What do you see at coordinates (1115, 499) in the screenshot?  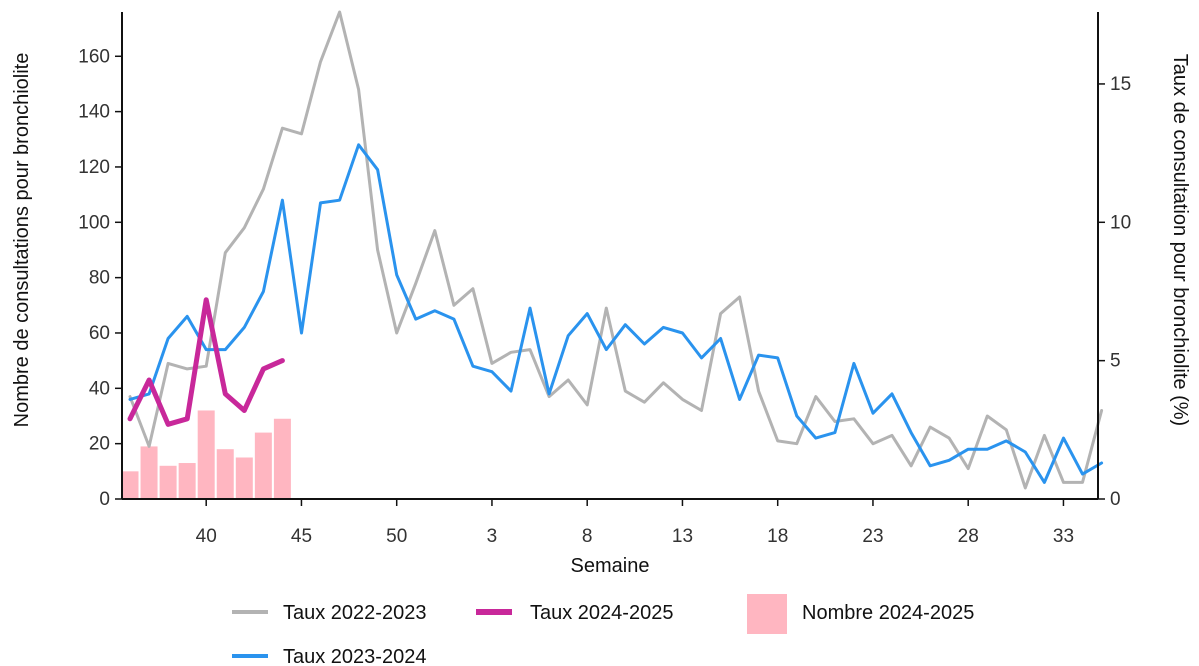 I see `right-tick-label: 0` at bounding box center [1115, 499].